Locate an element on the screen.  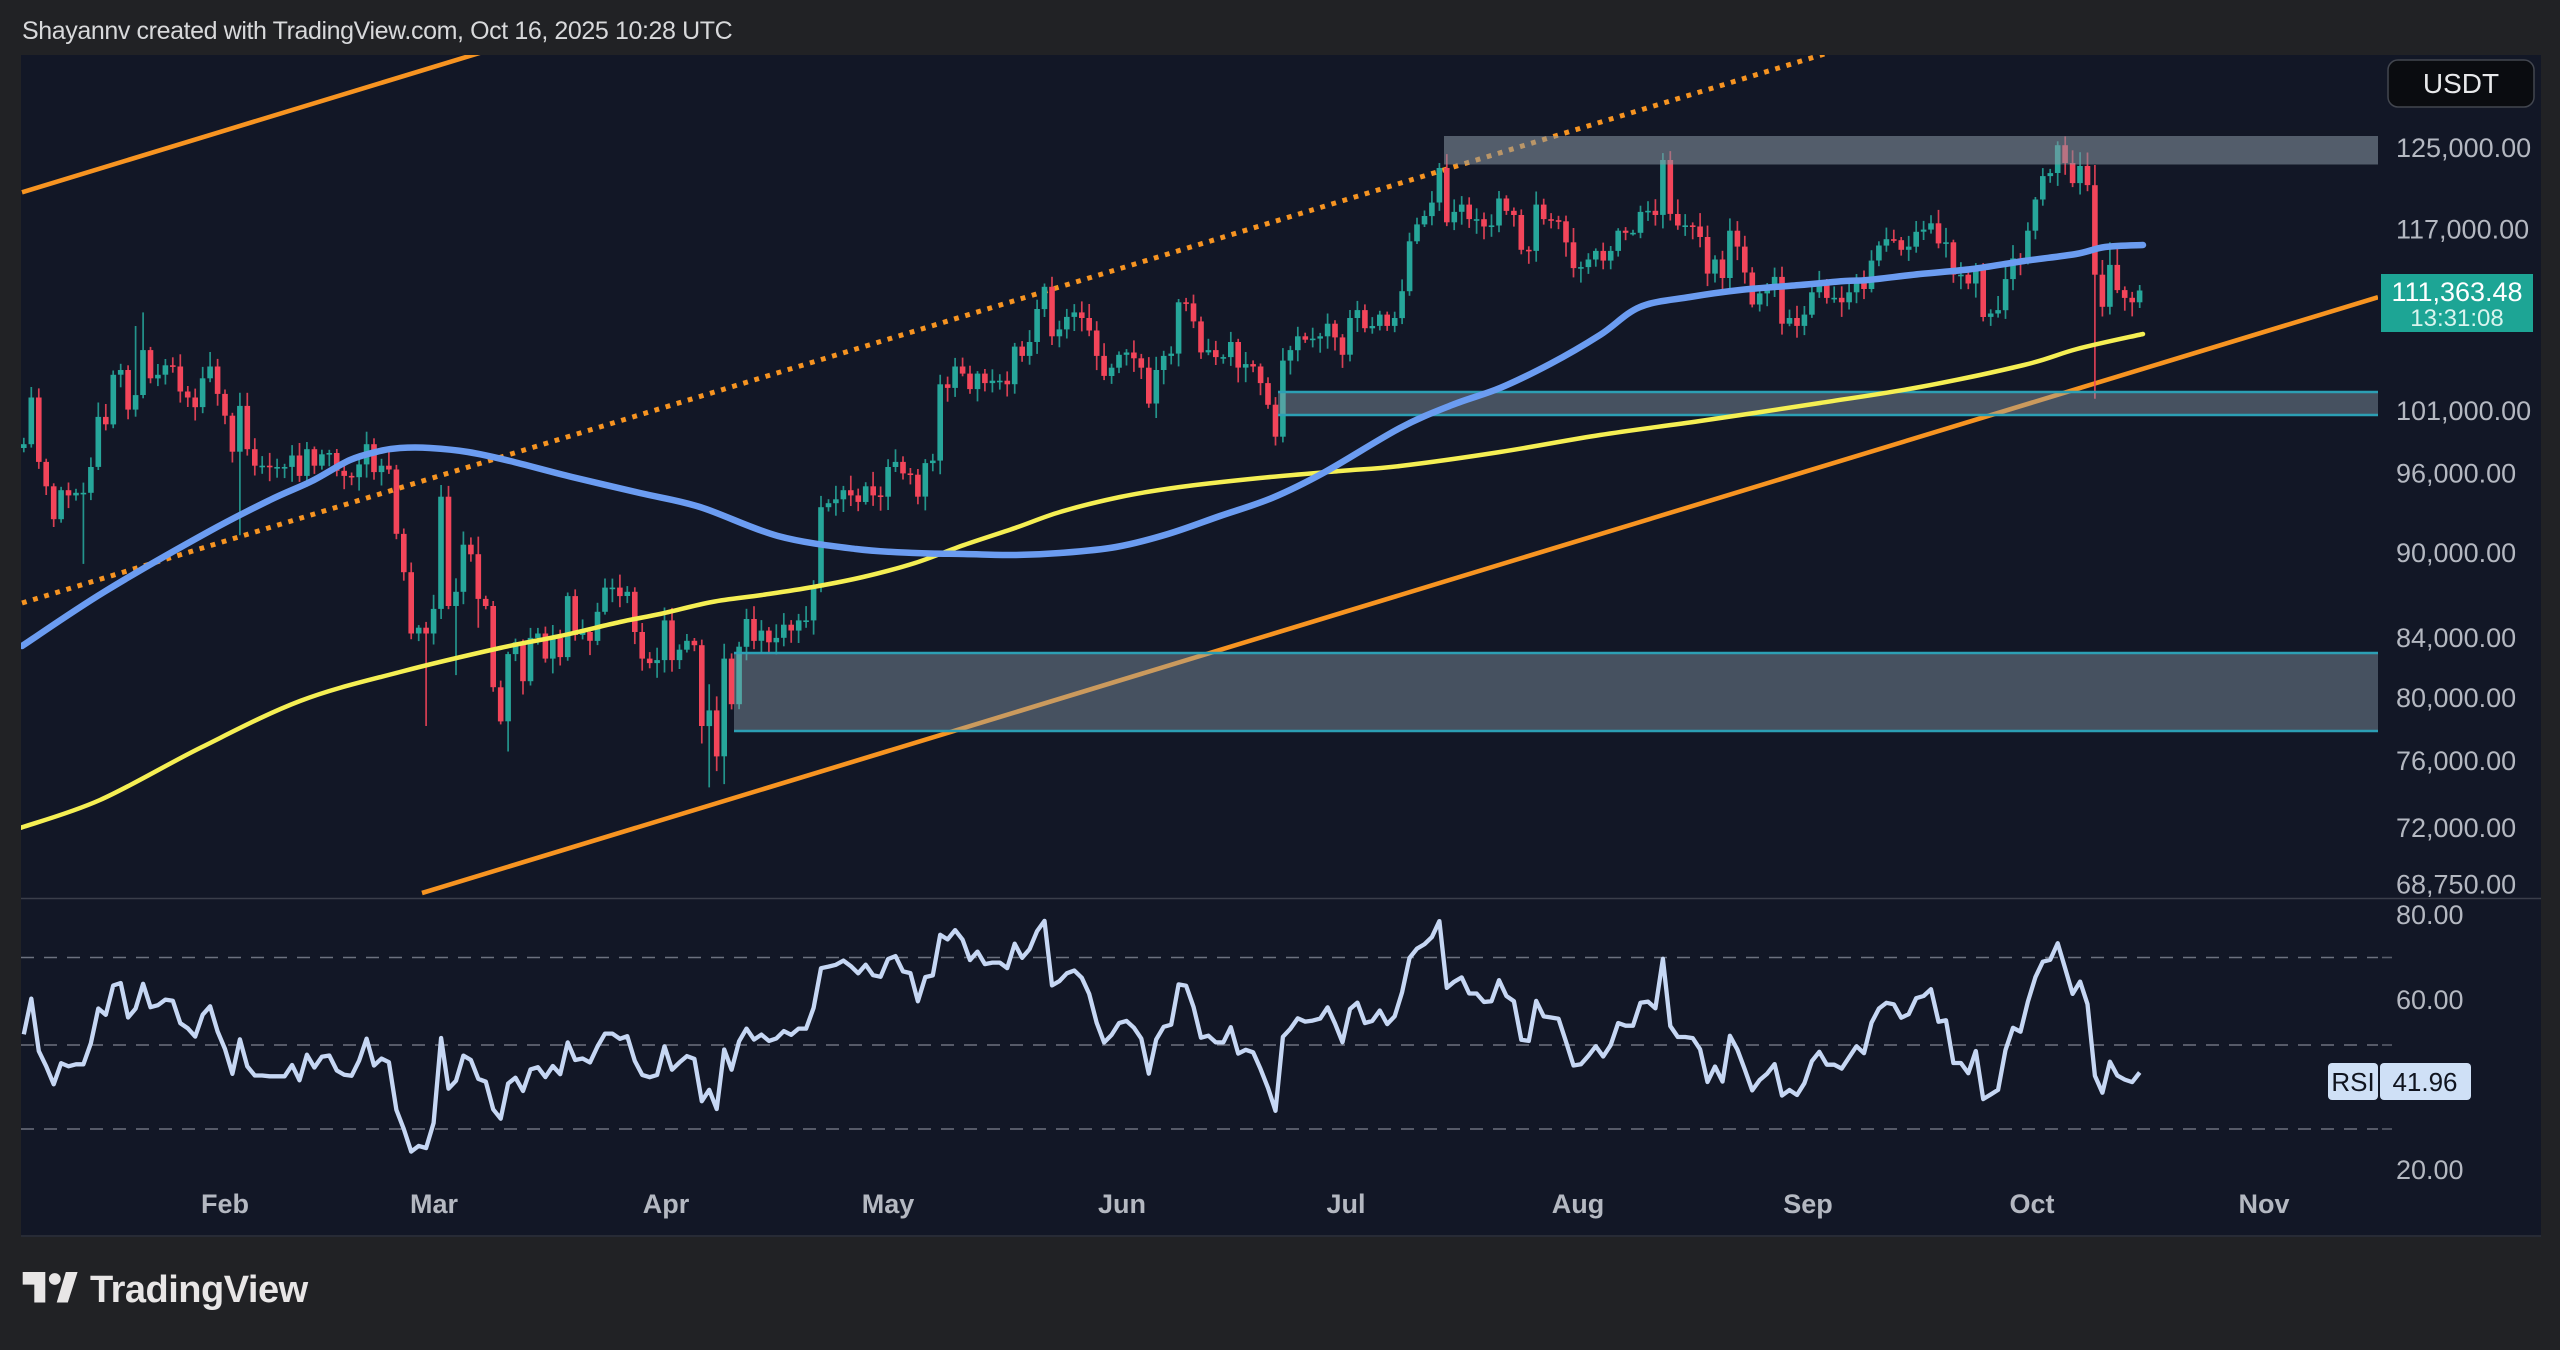
svg-text: 111,363.48 is located at coordinates (2456, 292).